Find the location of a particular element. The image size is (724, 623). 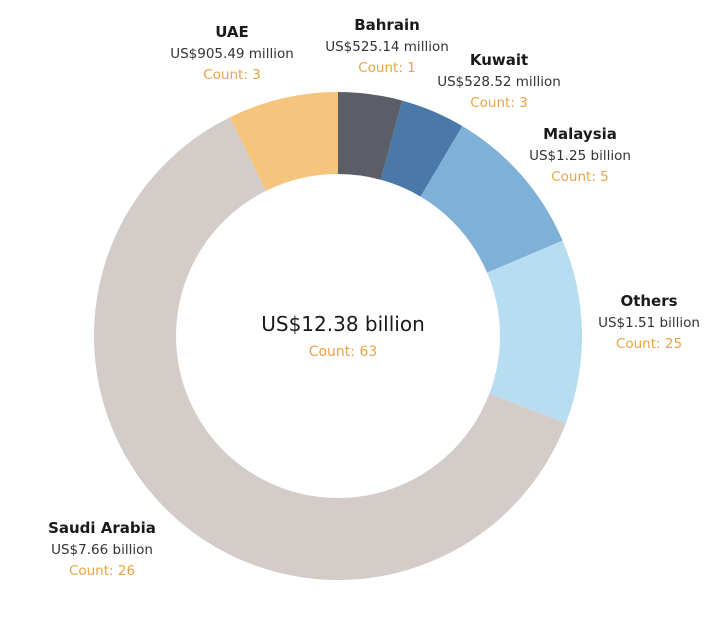

slice-value-saudi-arabia: US$7.66 billion is located at coordinates (102, 550).